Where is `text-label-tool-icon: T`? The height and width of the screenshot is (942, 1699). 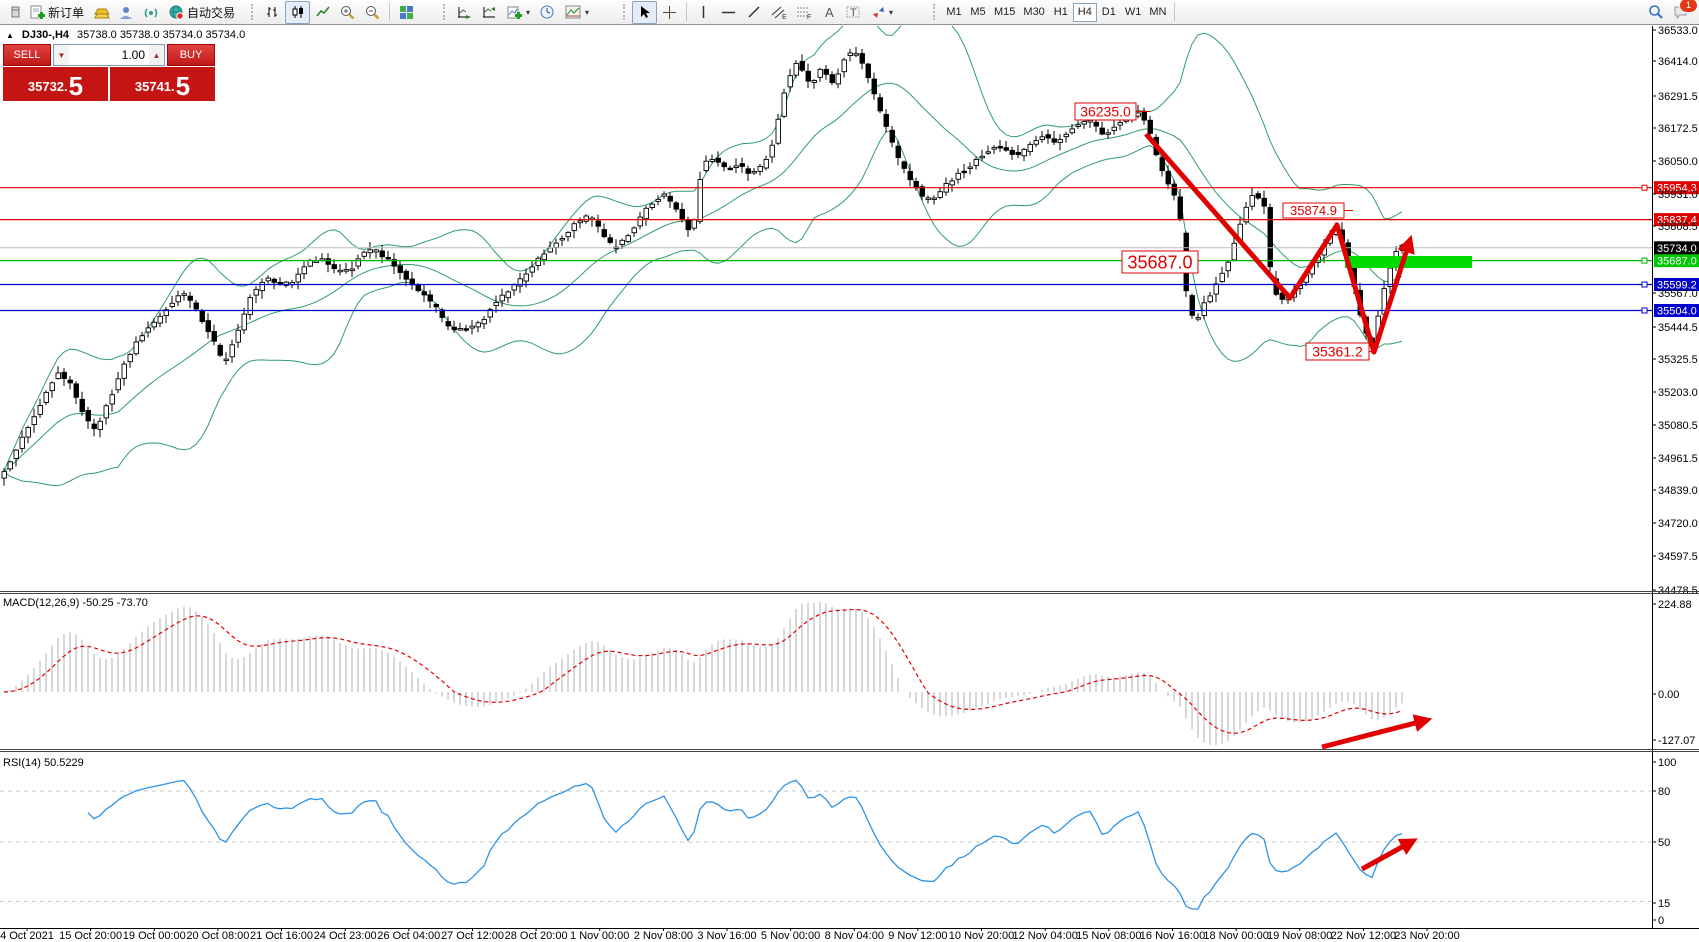
text-label-tool-icon: T is located at coordinates (853, 12).